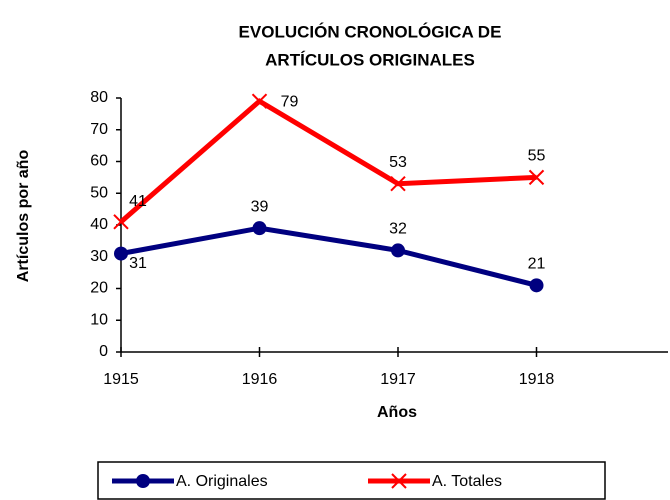  I want to click on data-label: 32, so click(398, 229).